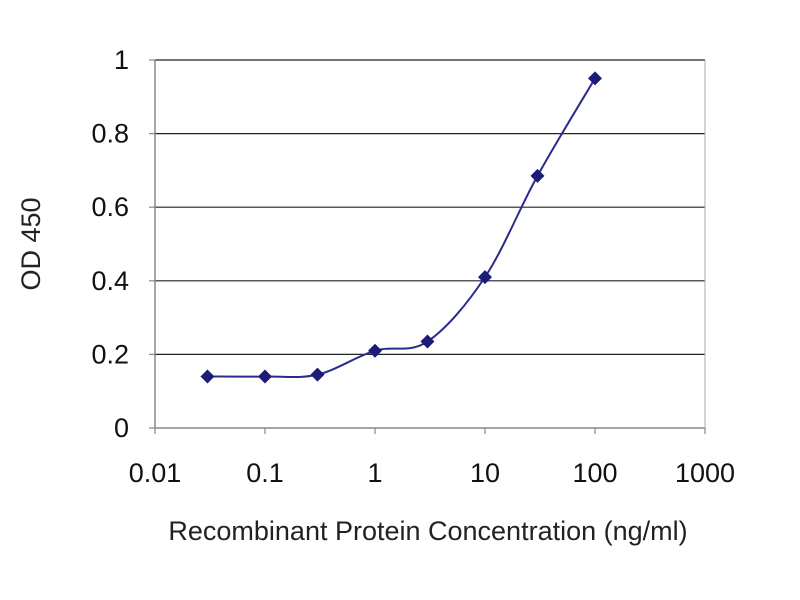 Image resolution: width=800 pixels, height=600 pixels. What do you see at coordinates (121, 428) in the screenshot?
I see `y-tick-label: 0` at bounding box center [121, 428].